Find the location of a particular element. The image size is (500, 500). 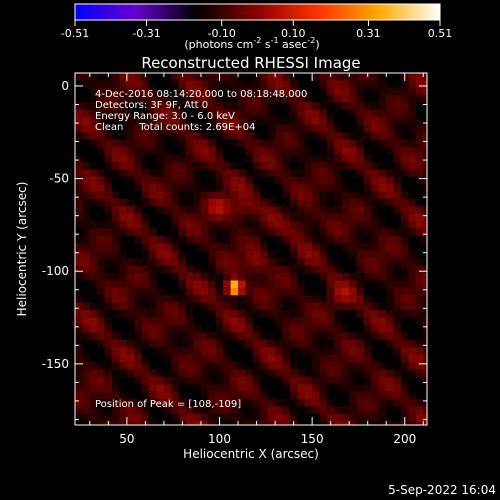

y-tick-label: -150 is located at coordinates (55, 364).